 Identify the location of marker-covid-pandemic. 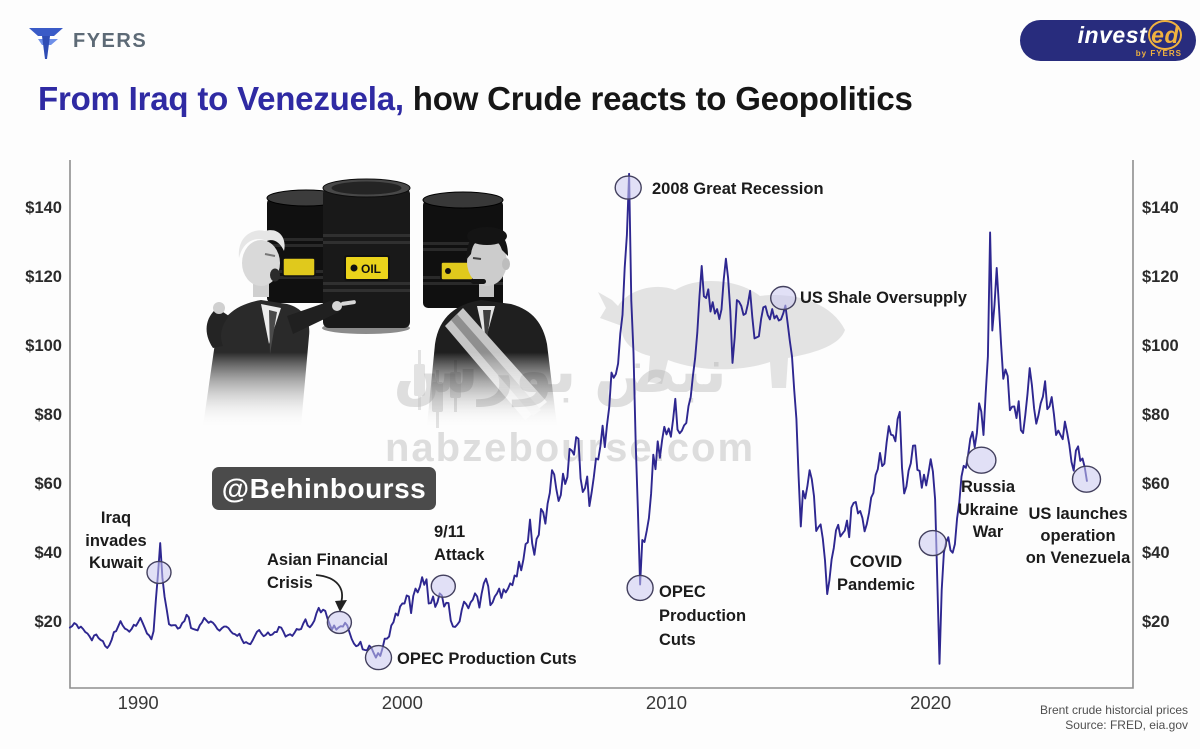
(932, 543).